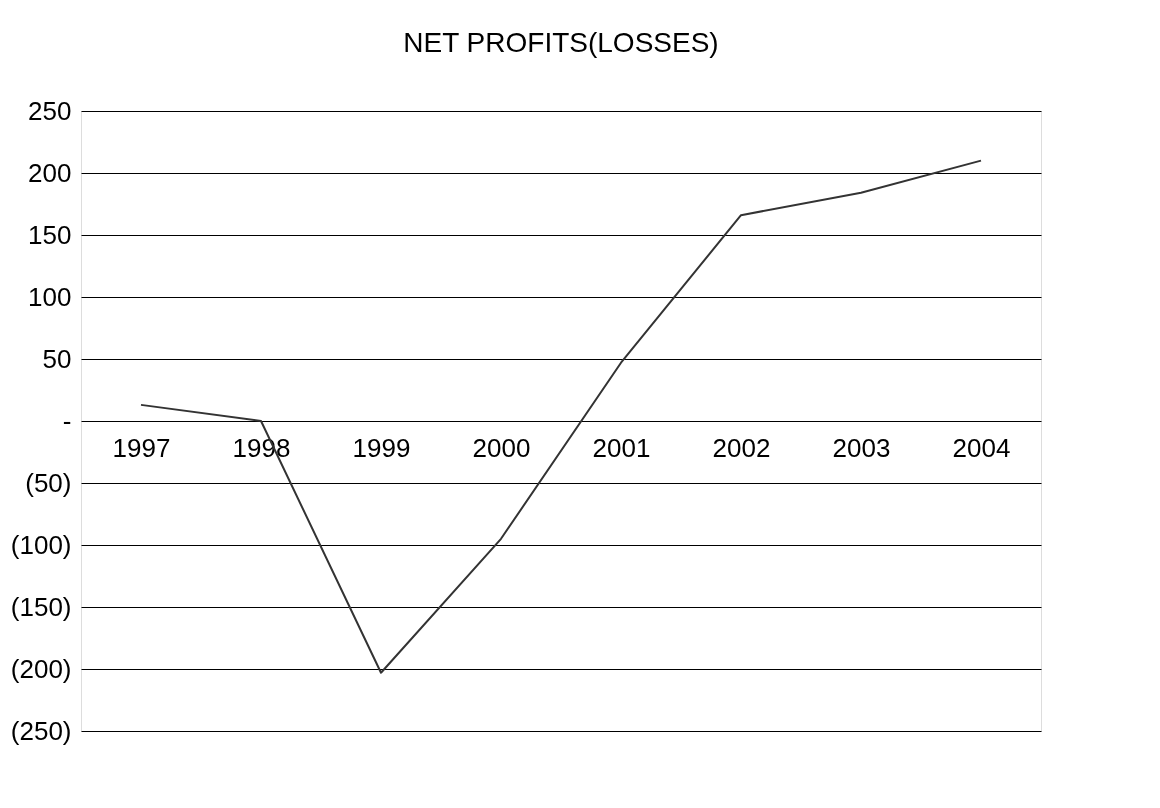 Image resolution: width=1160 pixels, height=808 pixels. Describe the element at coordinates (381, 447) in the screenshot. I see `x-tick-label: 1999` at that location.